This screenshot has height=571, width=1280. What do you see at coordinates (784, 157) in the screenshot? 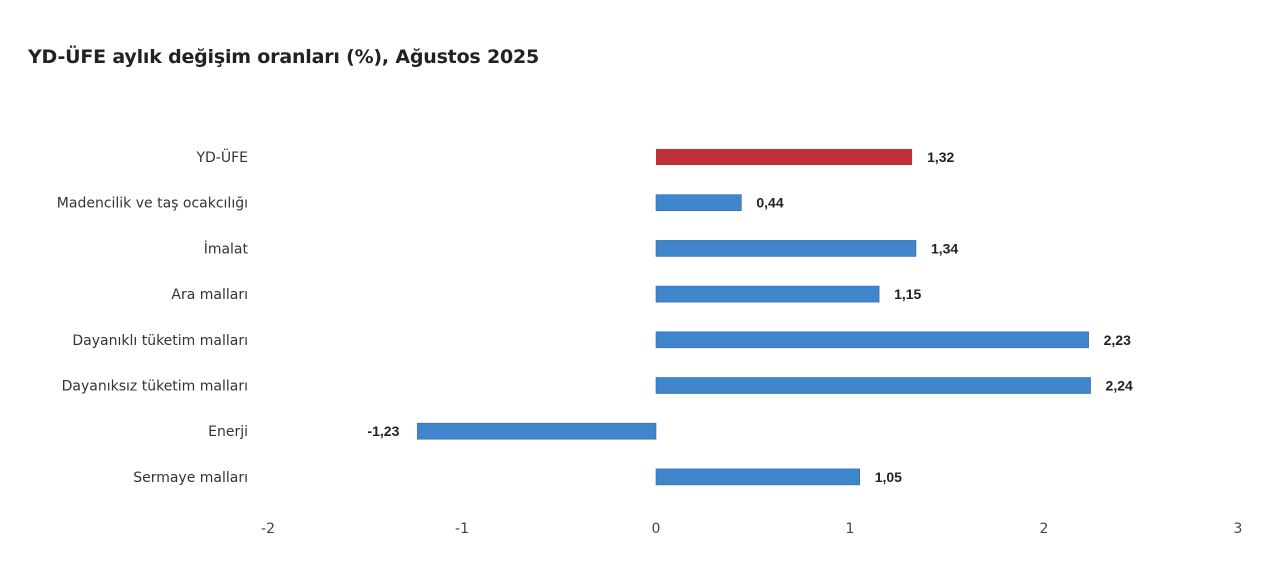
I see `bar-yd-ufe` at bounding box center [784, 157].